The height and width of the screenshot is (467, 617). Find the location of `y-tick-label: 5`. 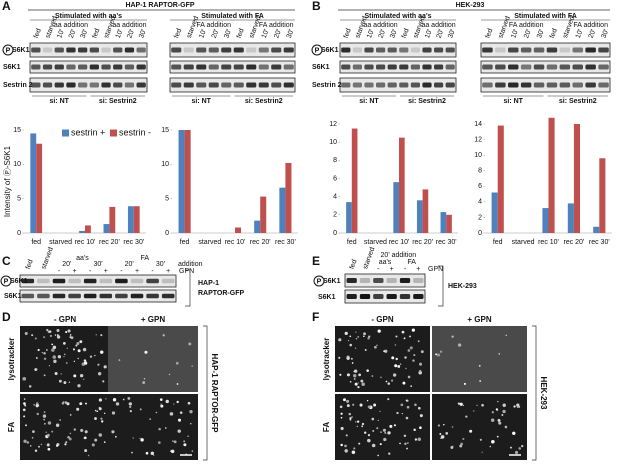

y-tick-label: 5 is located at coordinates (167, 199).